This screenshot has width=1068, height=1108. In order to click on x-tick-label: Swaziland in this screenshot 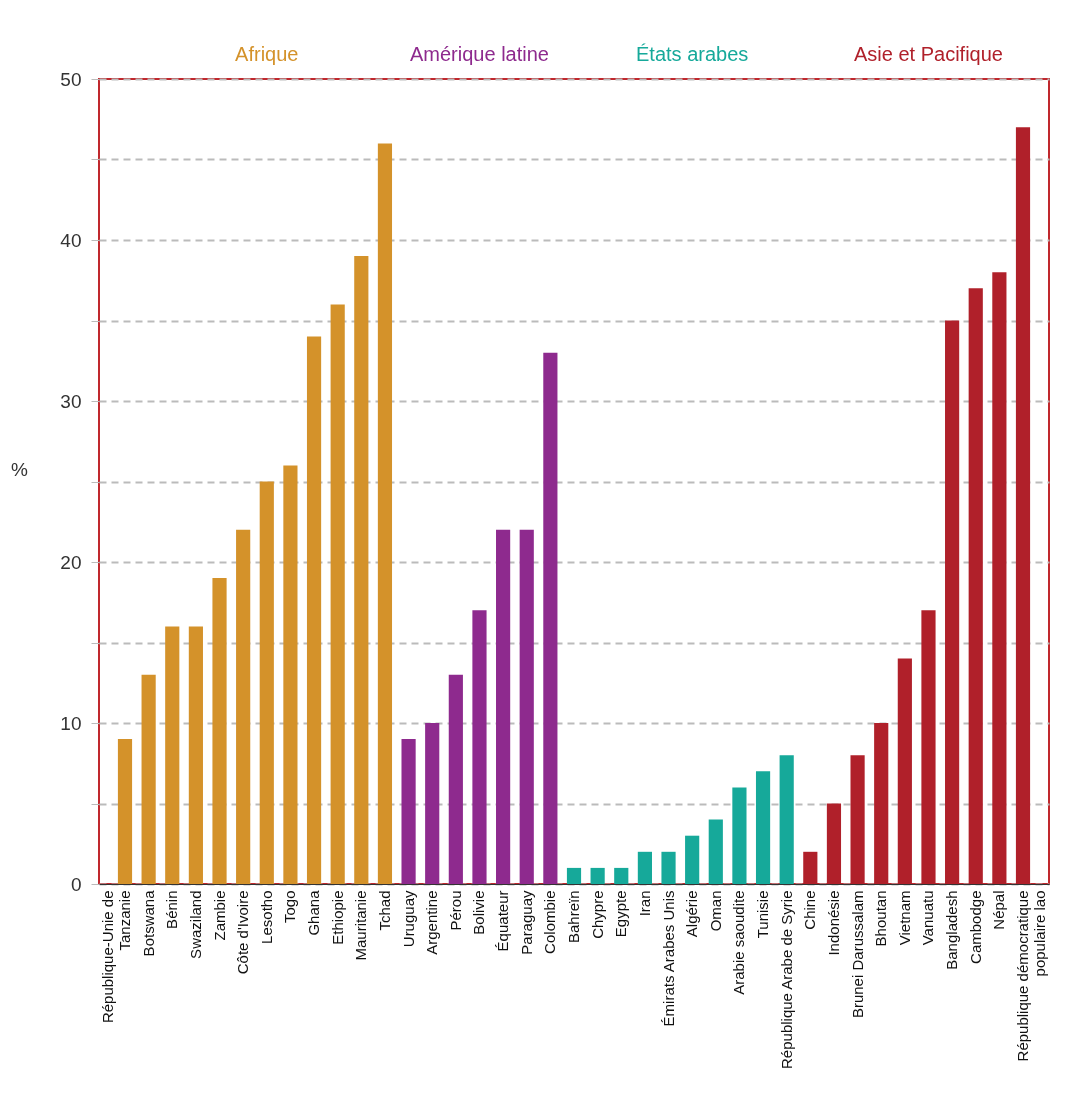, I will do `click(195, 924)`.